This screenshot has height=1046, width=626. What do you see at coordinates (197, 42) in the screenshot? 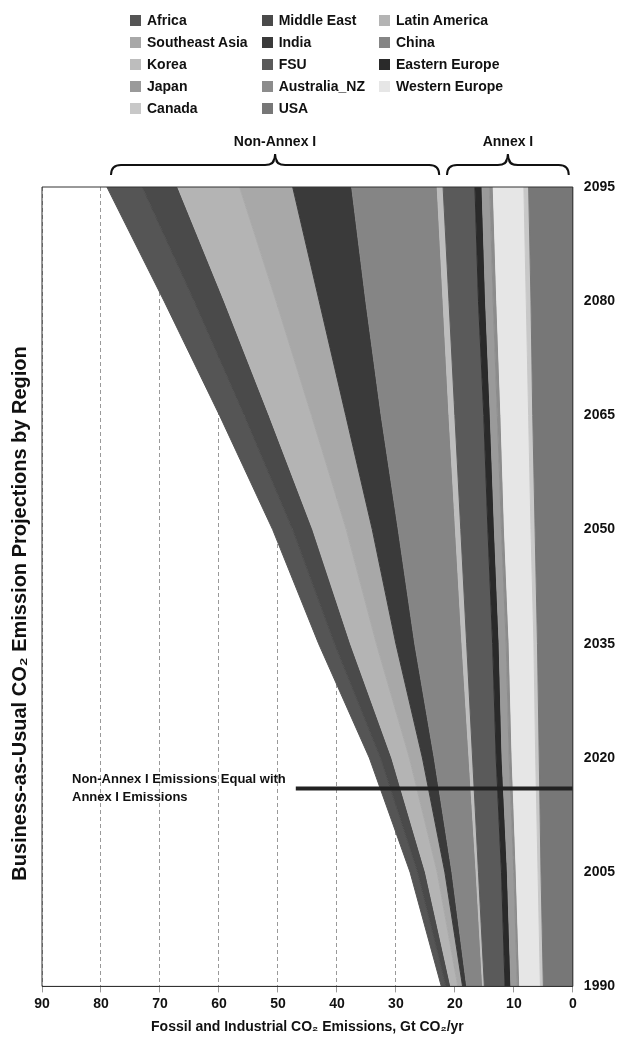
I see `legend-label: Southeast Asia` at bounding box center [197, 42].